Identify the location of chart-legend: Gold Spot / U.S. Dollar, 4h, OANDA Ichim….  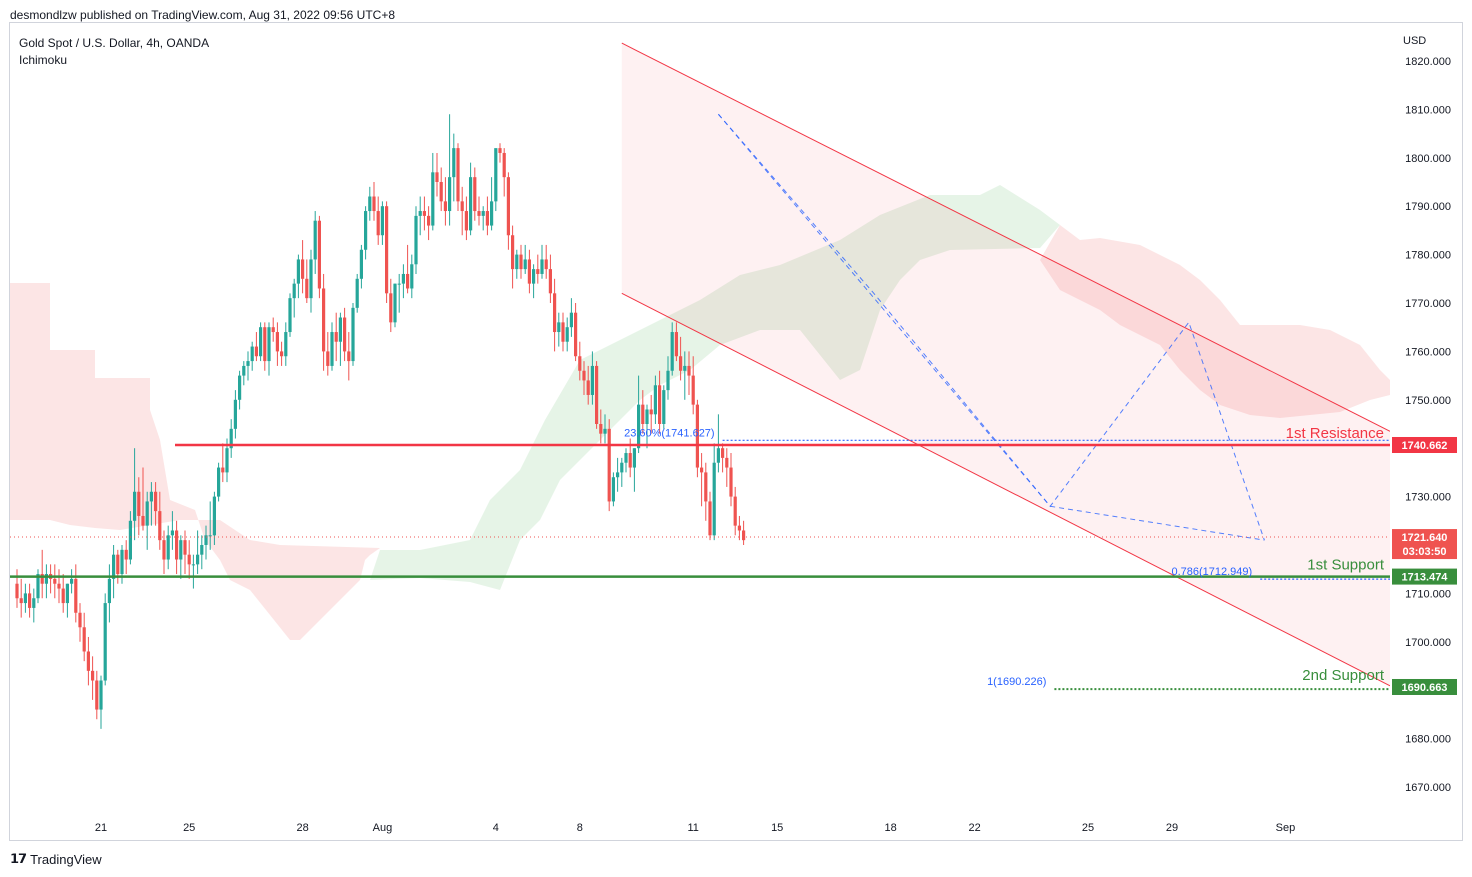
(114, 52).